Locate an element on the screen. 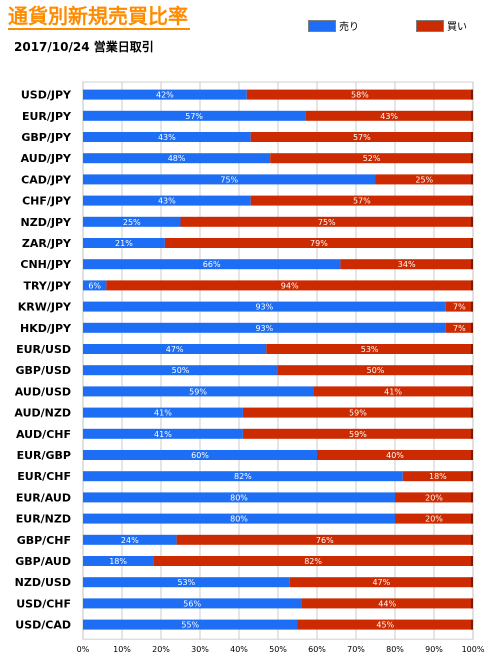 The width and height of the screenshot is (495, 661). category-label: EUR/NZD is located at coordinates (43, 519).